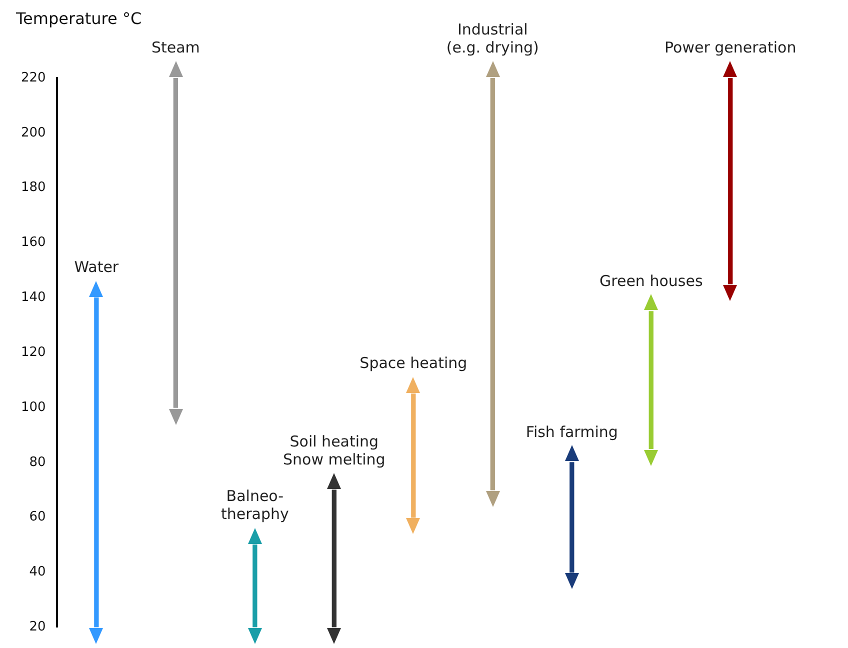  Describe the element at coordinates (175, 47) in the screenshot. I see `x-tick-label: Steam` at that location.